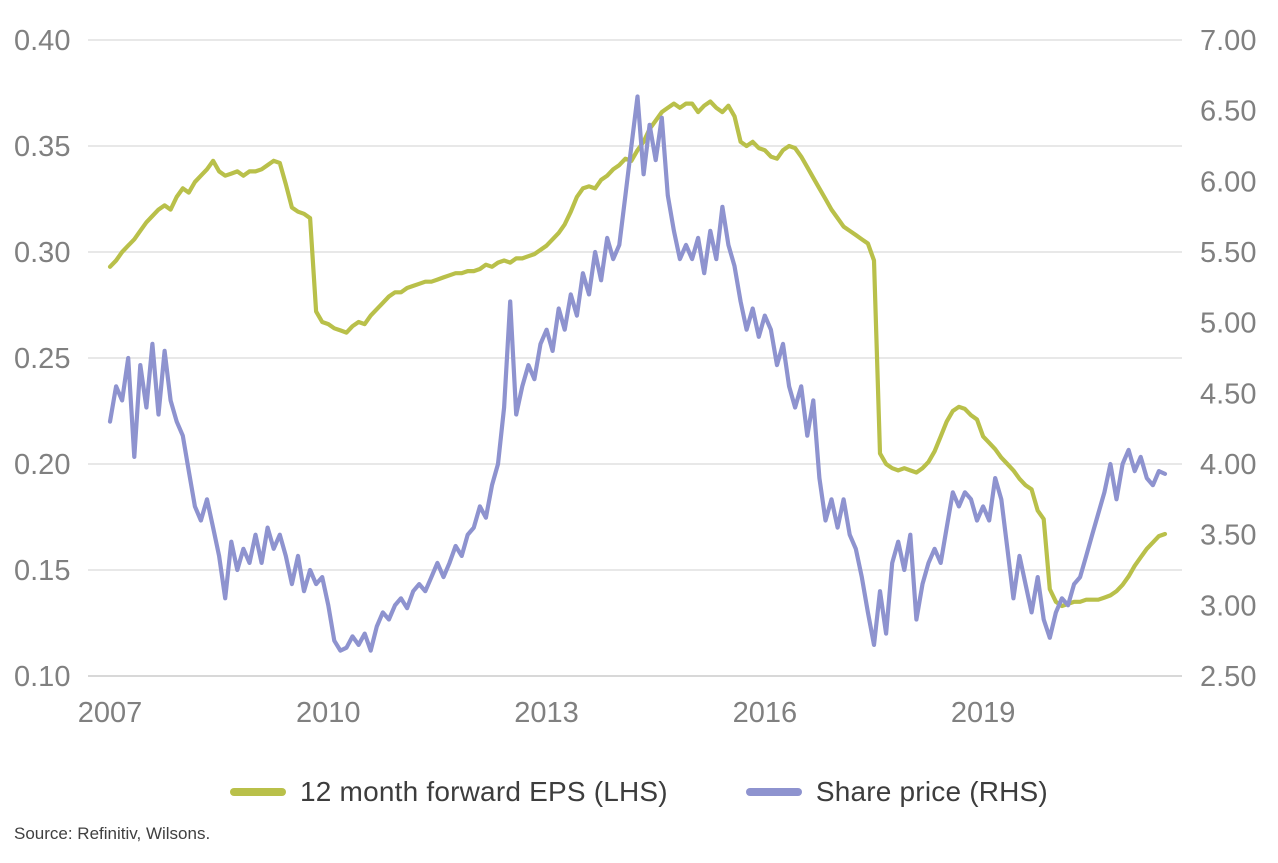 This screenshot has width=1278, height=863. Describe the element at coordinates (42, 147) in the screenshot. I see `y-axis-label-left: 0.35` at that location.